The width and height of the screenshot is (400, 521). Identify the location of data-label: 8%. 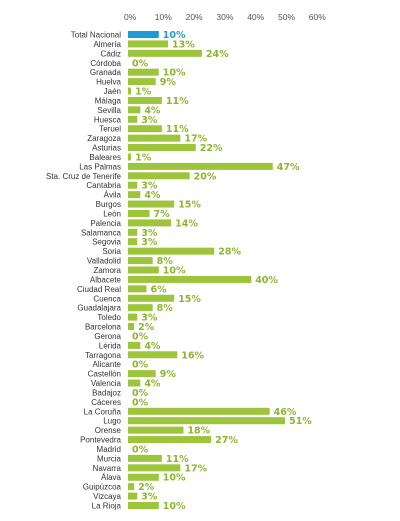
(165, 308).